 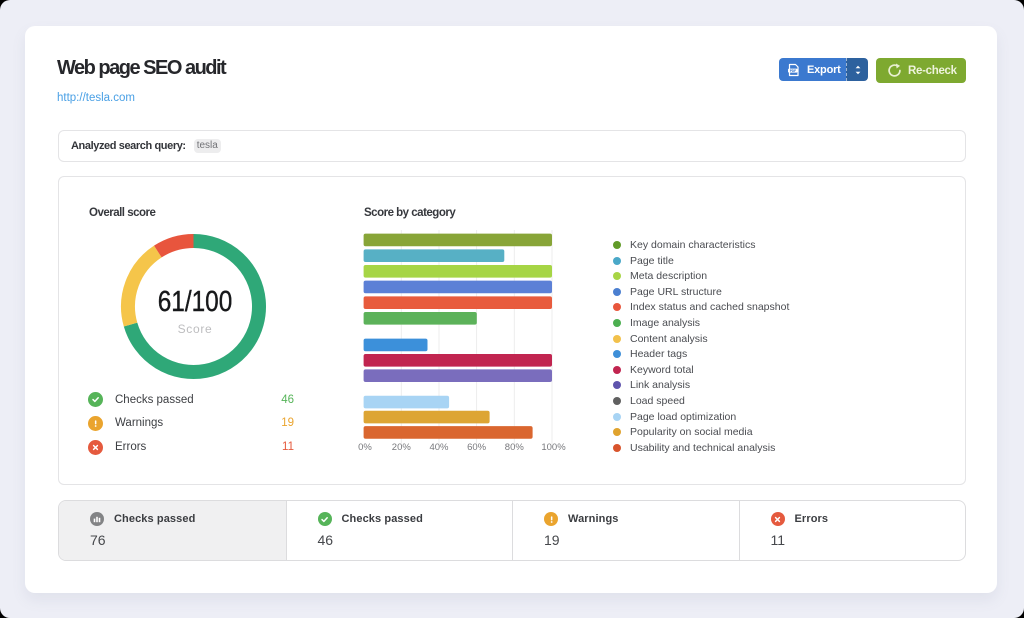 What do you see at coordinates (553, 447) in the screenshot?
I see `svg-text: 100%` at bounding box center [553, 447].